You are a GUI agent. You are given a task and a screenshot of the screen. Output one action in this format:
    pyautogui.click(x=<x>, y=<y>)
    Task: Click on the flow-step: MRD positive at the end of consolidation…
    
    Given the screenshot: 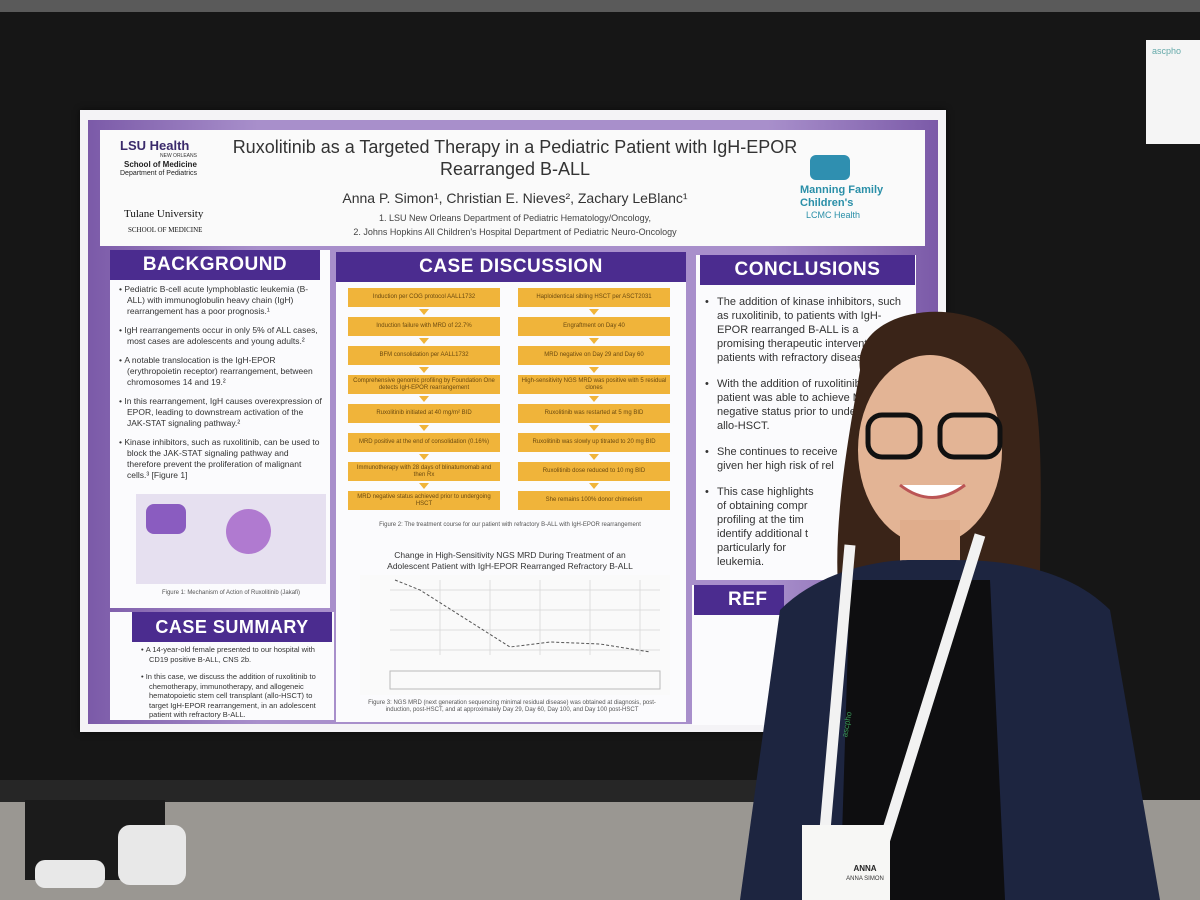 What is the action you would take?
    pyautogui.click(x=424, y=442)
    